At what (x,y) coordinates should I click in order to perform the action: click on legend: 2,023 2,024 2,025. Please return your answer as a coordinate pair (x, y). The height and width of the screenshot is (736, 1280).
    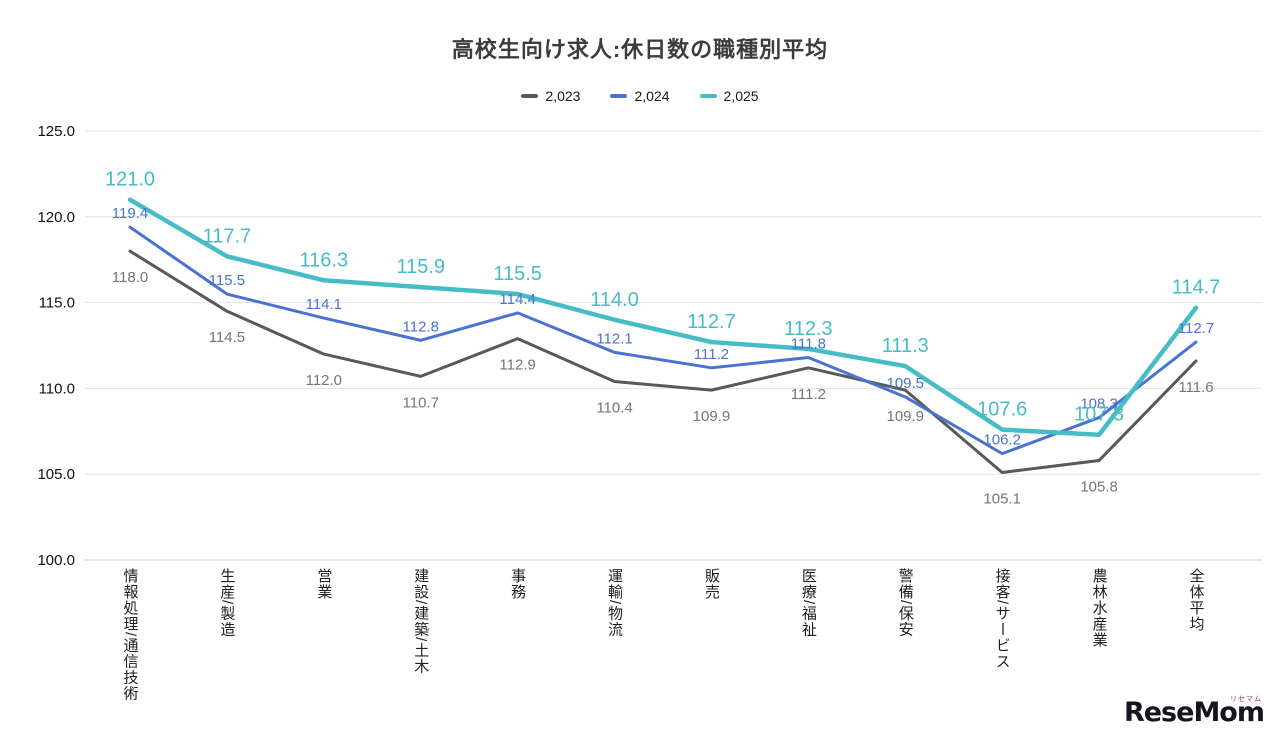
    Looking at the image, I should click on (640, 96).